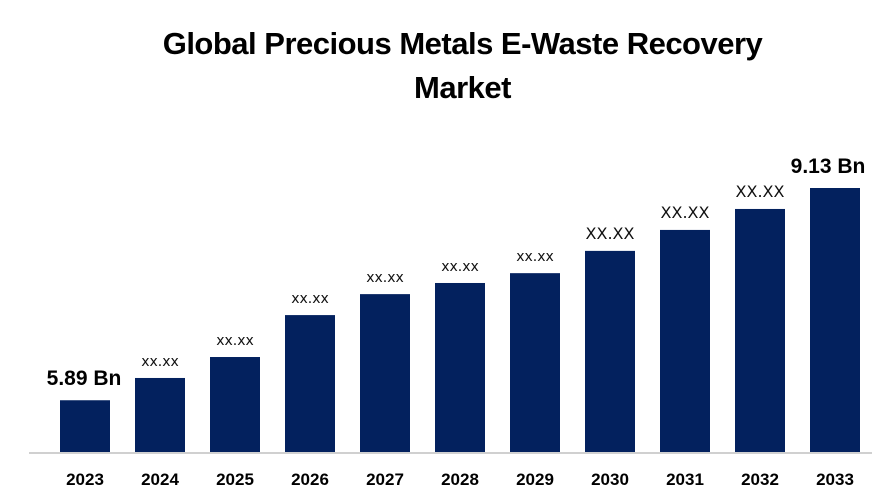 The image size is (872, 500). Describe the element at coordinates (610, 233) in the screenshot. I see `data-label-2030: XX.XX` at that location.